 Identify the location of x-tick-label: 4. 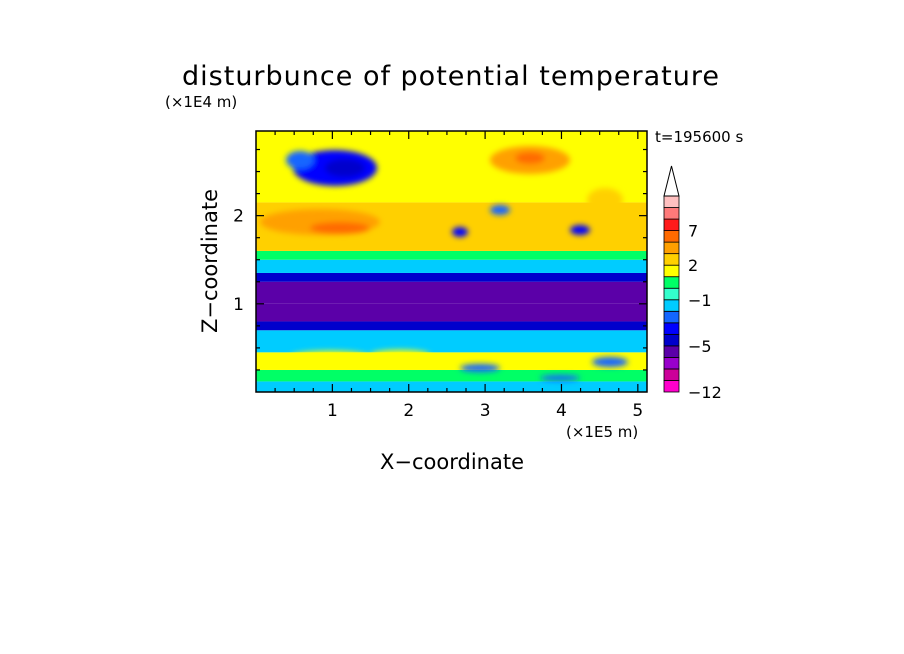
(561, 411).